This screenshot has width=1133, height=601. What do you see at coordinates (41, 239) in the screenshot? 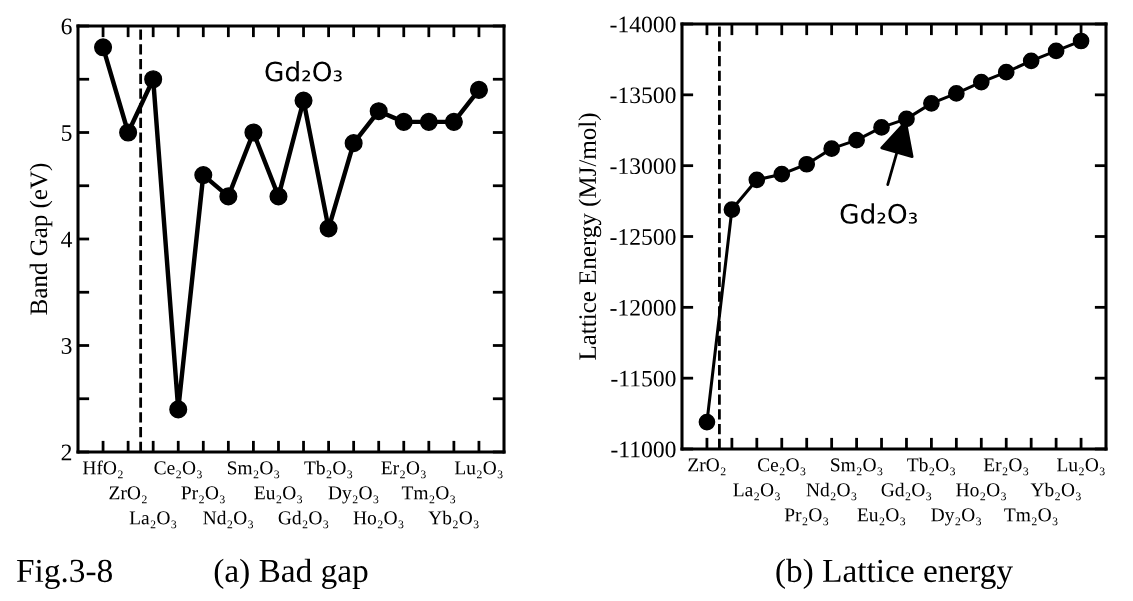
I see `y-axis-title: Band Gap (eV)` at bounding box center [41, 239].